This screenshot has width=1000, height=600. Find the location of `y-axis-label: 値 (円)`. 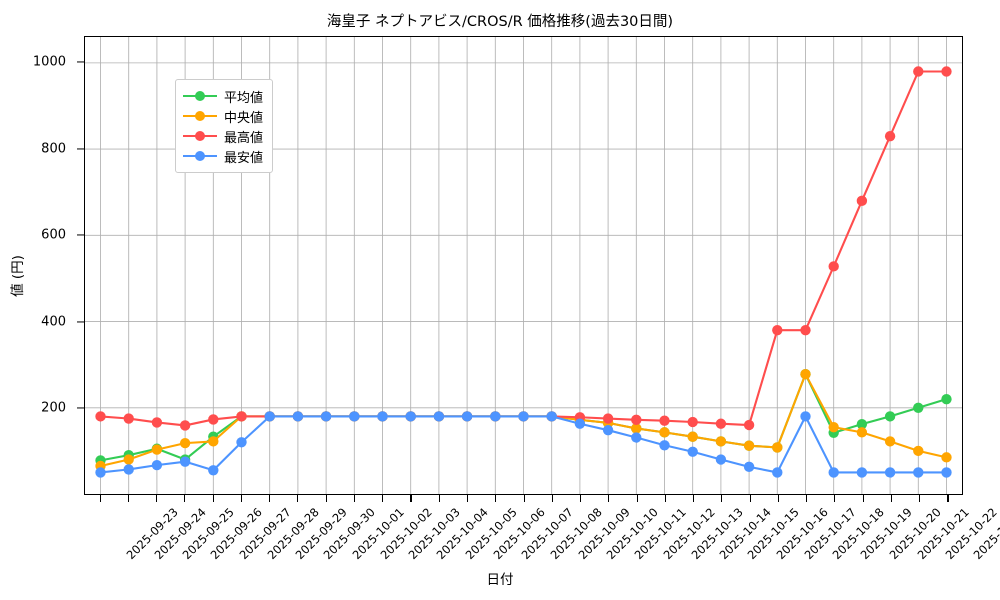

y-axis-label: 値 (円) is located at coordinates (18, 276).